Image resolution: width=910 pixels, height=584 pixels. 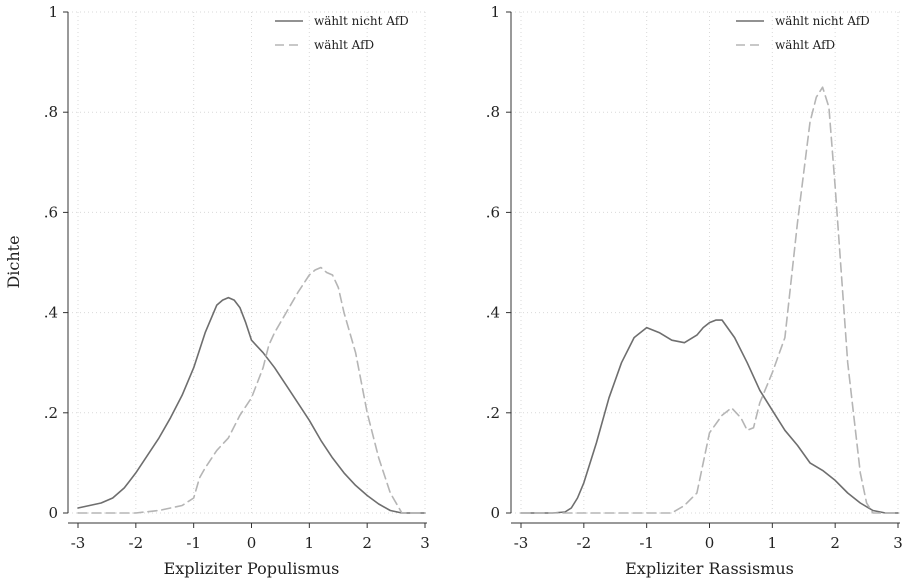 What do you see at coordinates (252, 568) in the screenshot?
I see `x-axis-label: Expliziter Populismus` at bounding box center [252, 568].